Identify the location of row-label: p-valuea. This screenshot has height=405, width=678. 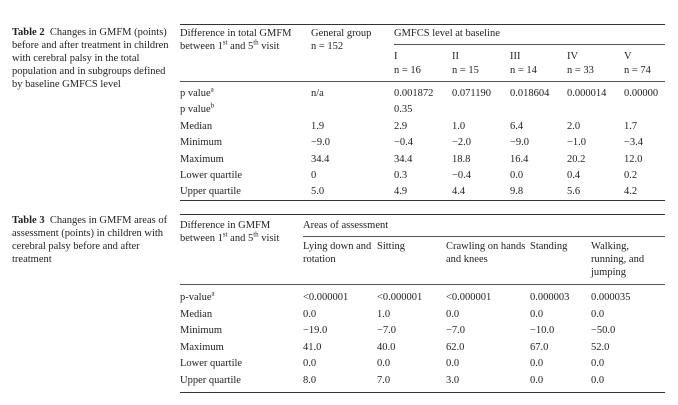
(197, 297).